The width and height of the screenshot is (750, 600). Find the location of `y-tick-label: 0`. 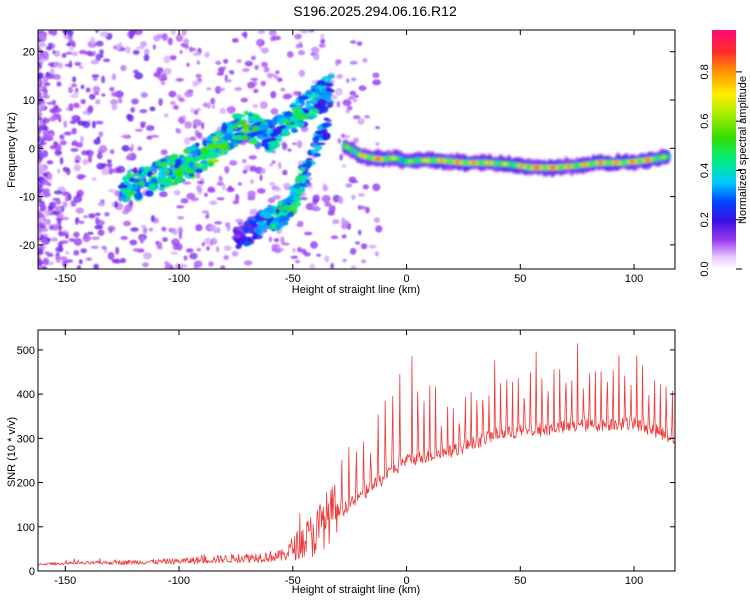

y-tick-label: 0 is located at coordinates (32, 572).